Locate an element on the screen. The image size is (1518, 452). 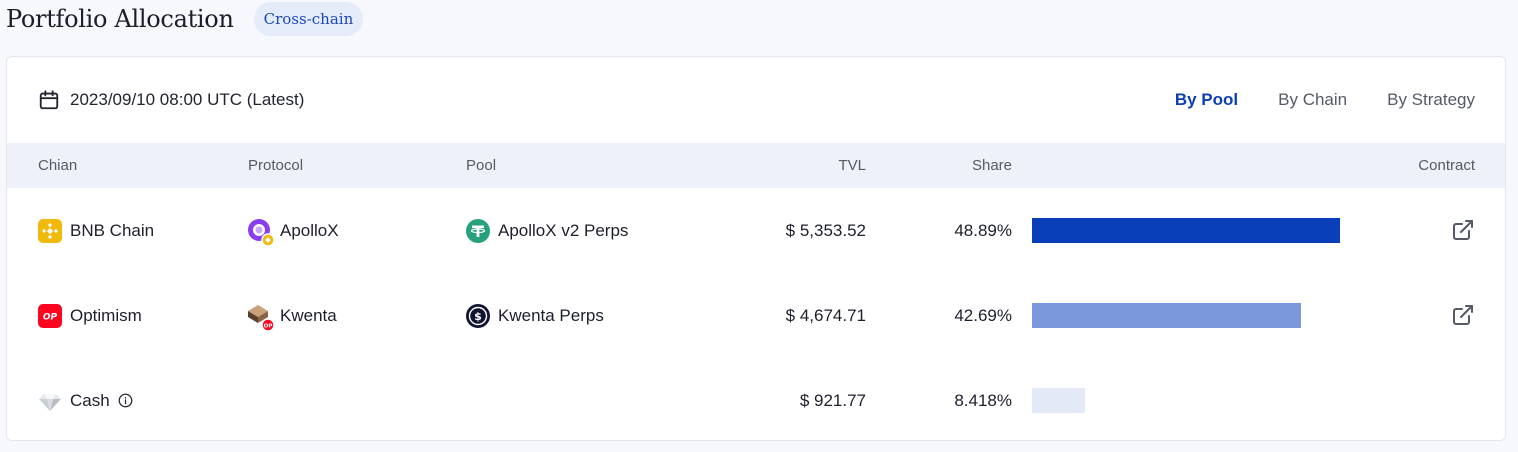
view-tabs: By Pool By Chain By Strategy is located at coordinates (1325, 100).